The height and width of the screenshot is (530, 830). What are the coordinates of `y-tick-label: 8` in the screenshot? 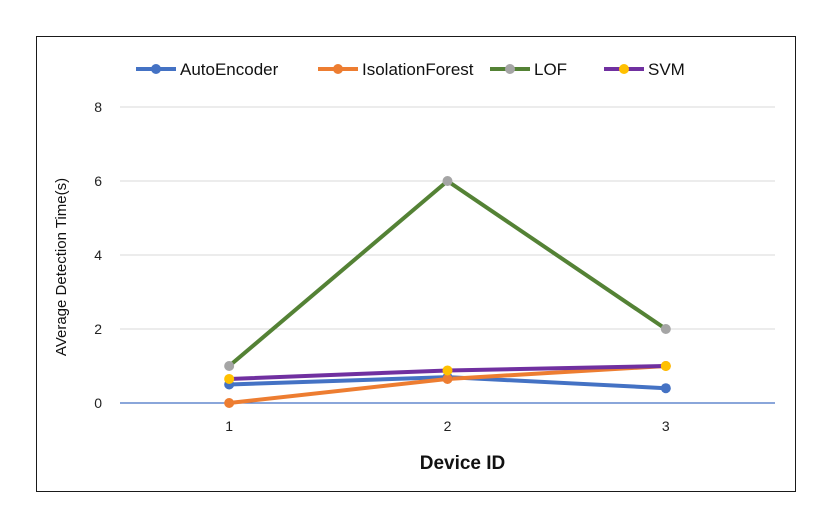 It's located at (98, 107).